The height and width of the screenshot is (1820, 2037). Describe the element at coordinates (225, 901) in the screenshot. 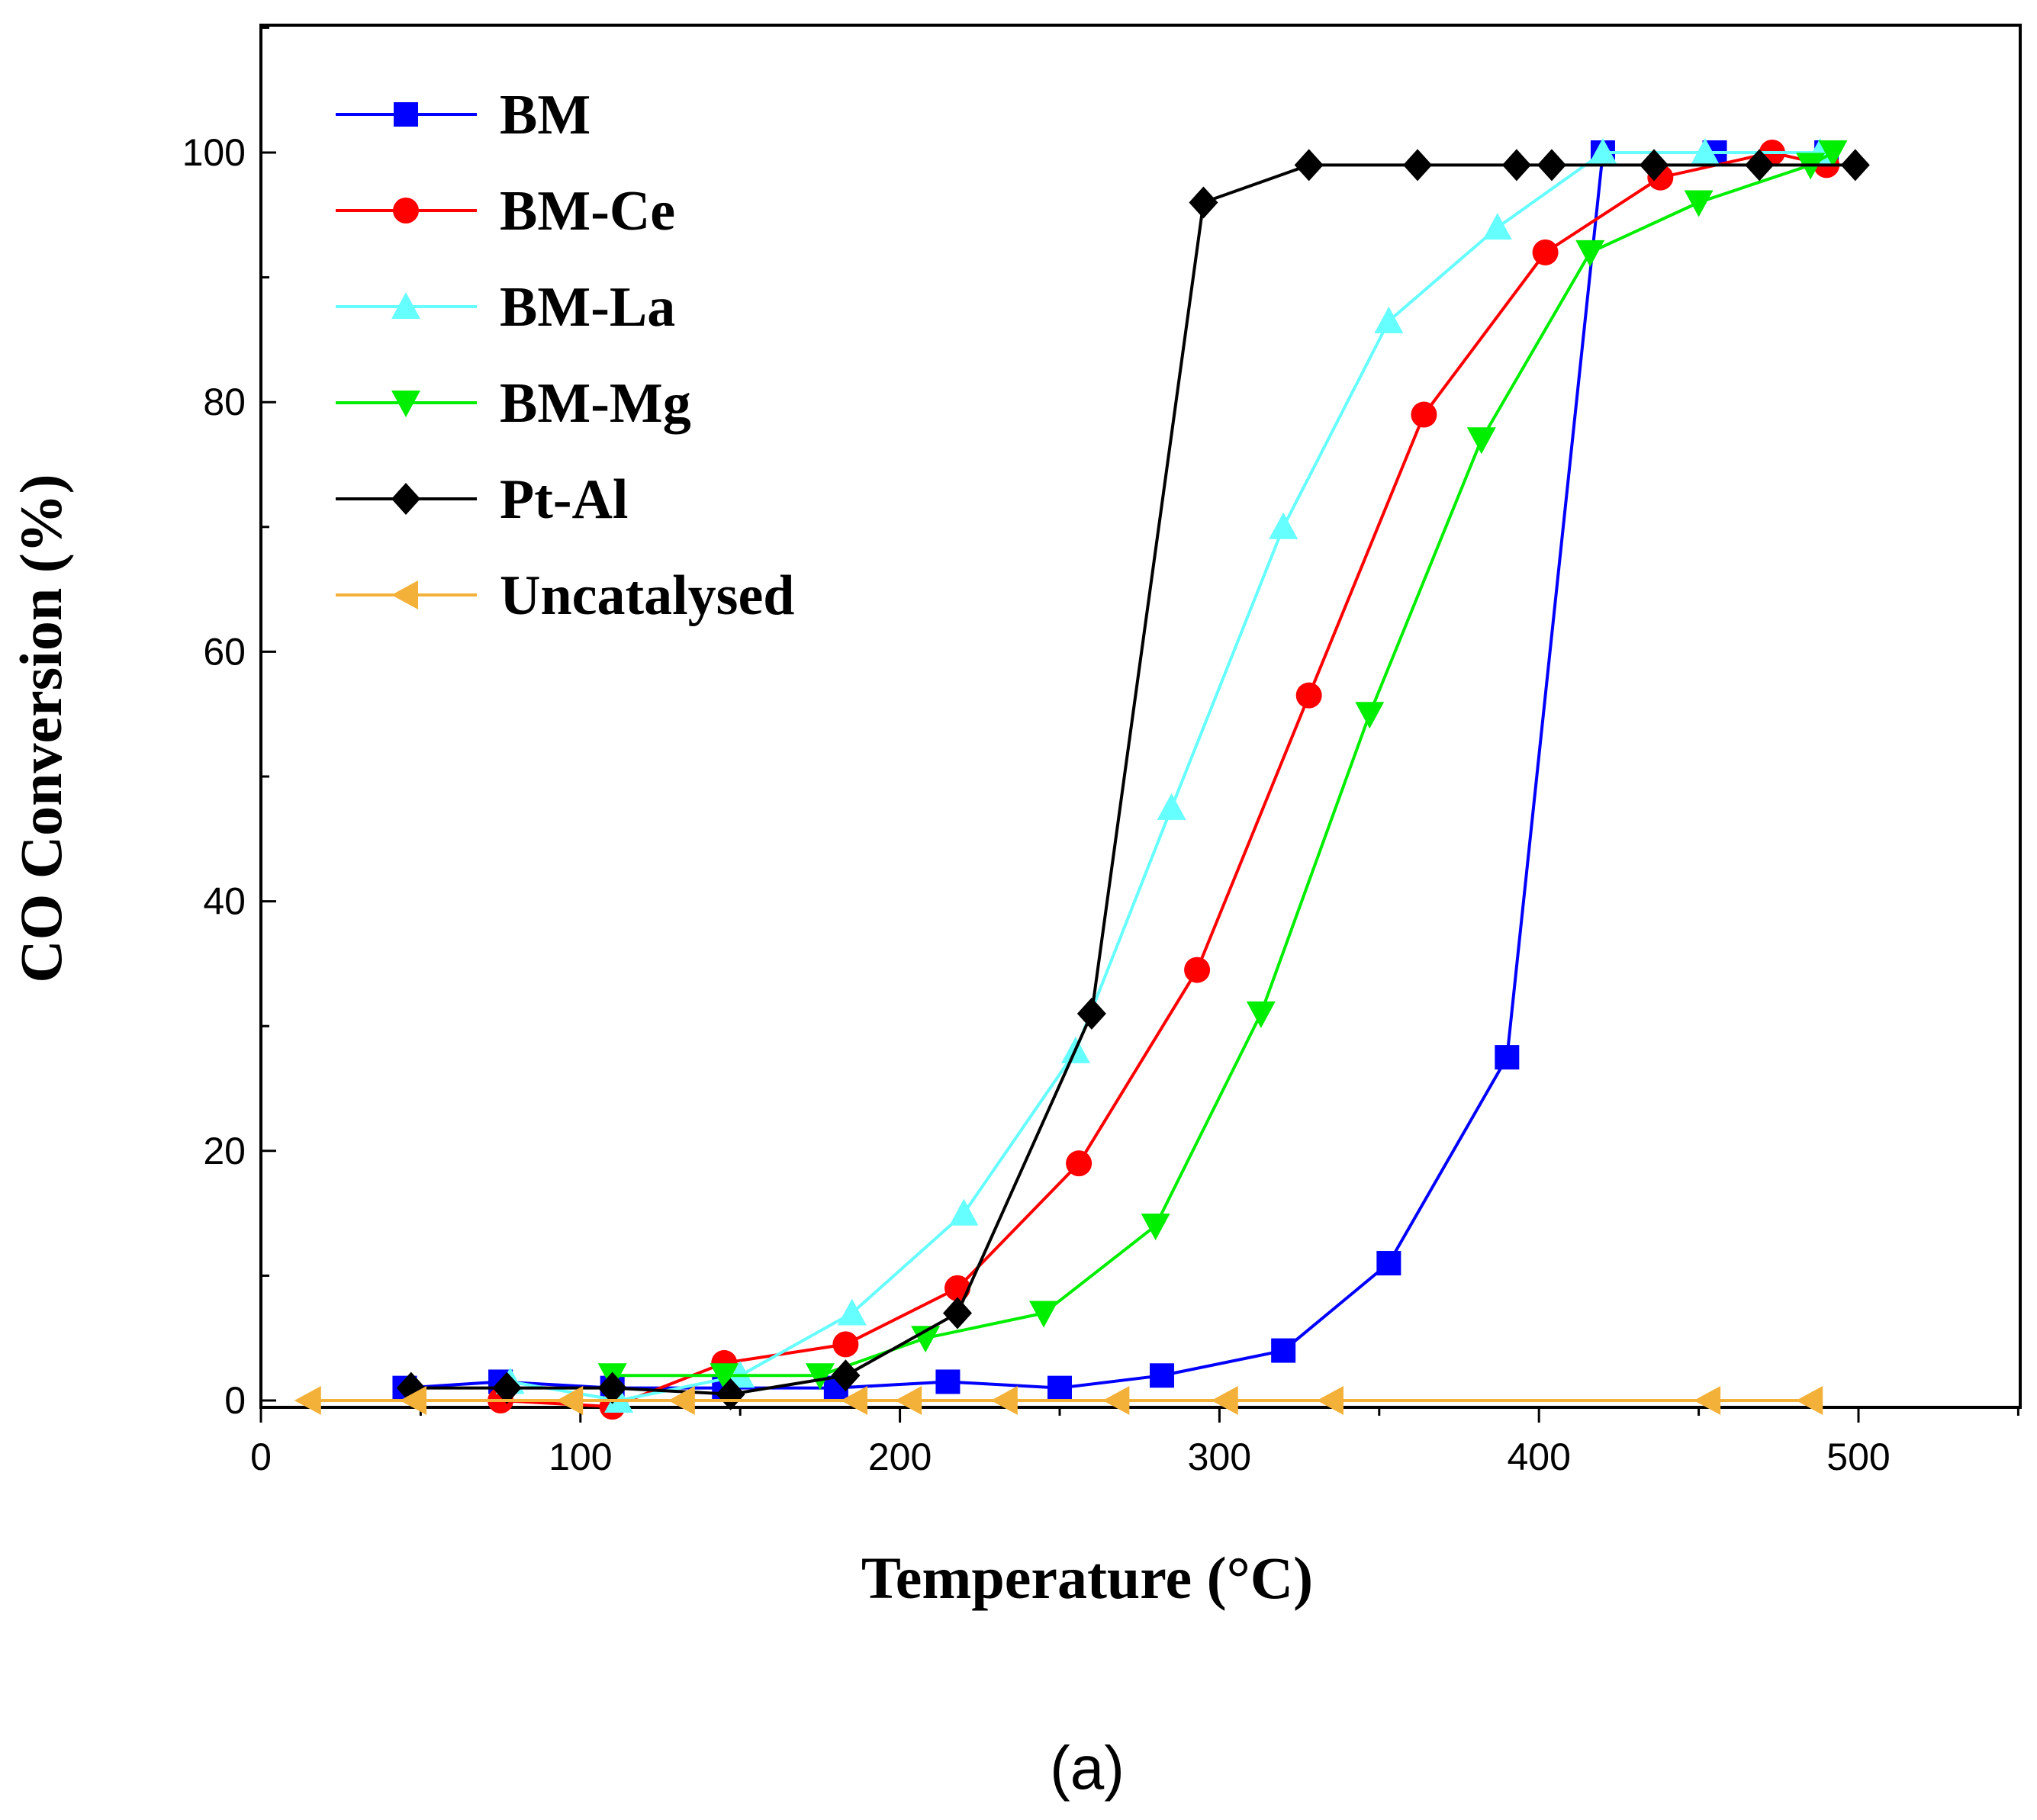

I see `y-tick-label: 40` at that location.